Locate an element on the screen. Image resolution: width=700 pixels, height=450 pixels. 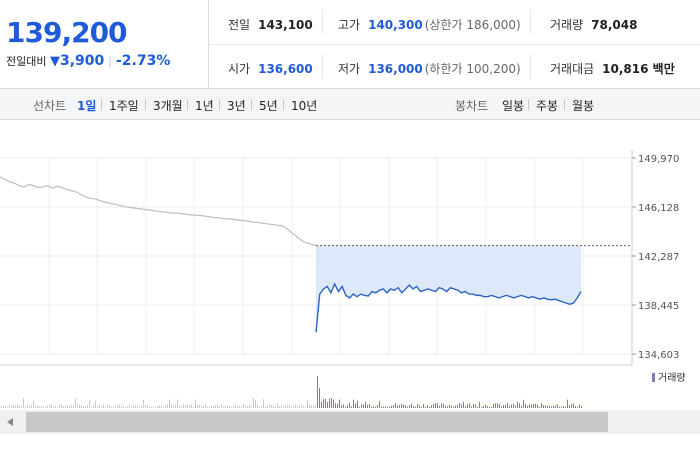
y-axis-ticks: 149,970 146,128 142,287 138,445 134,603 is located at coordinates (655, 257).